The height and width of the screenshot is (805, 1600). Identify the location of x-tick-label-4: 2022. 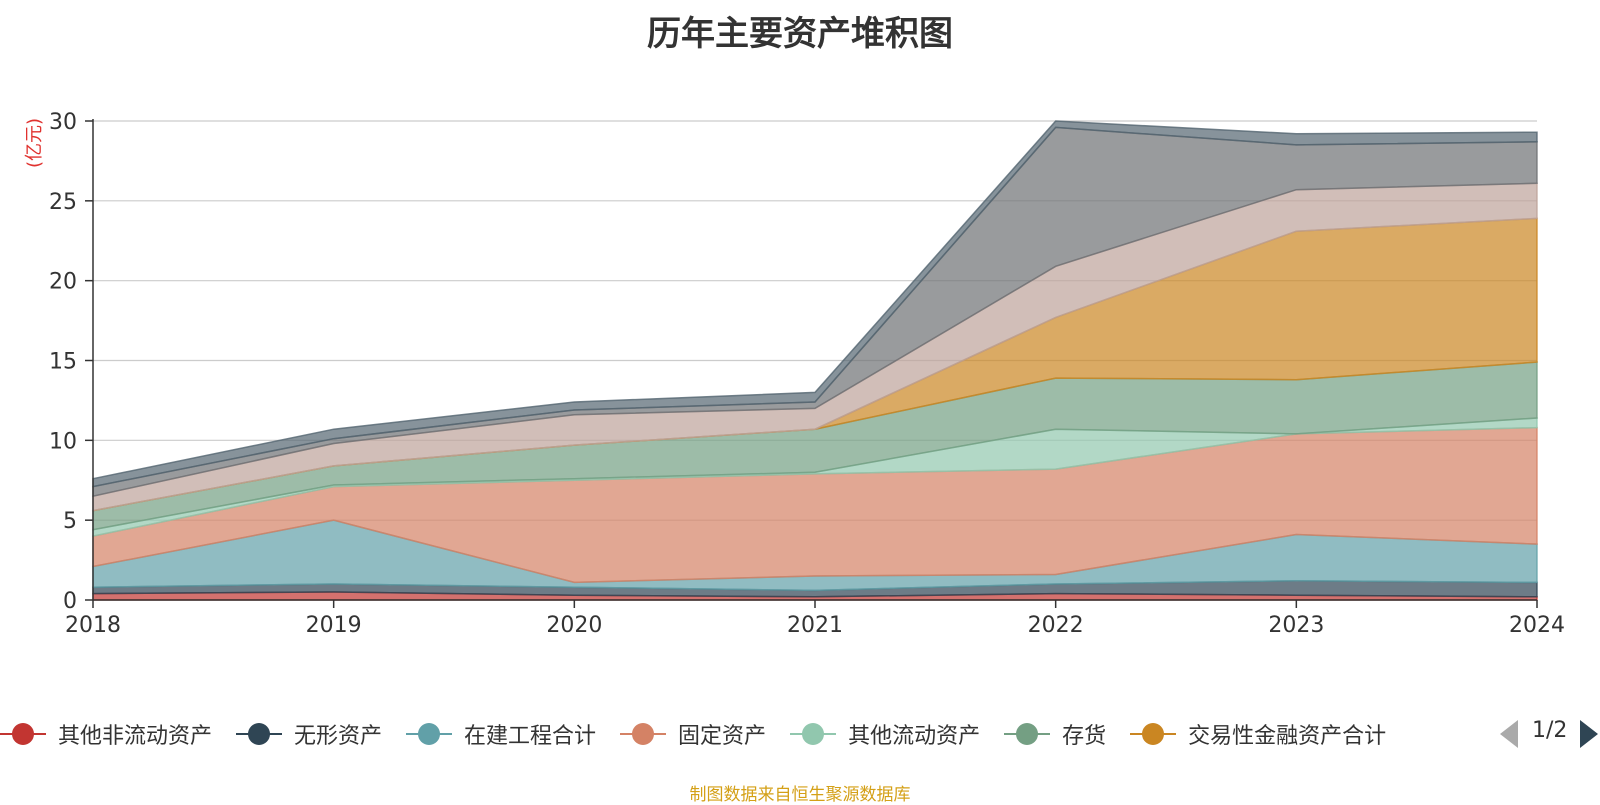
(1056, 625).